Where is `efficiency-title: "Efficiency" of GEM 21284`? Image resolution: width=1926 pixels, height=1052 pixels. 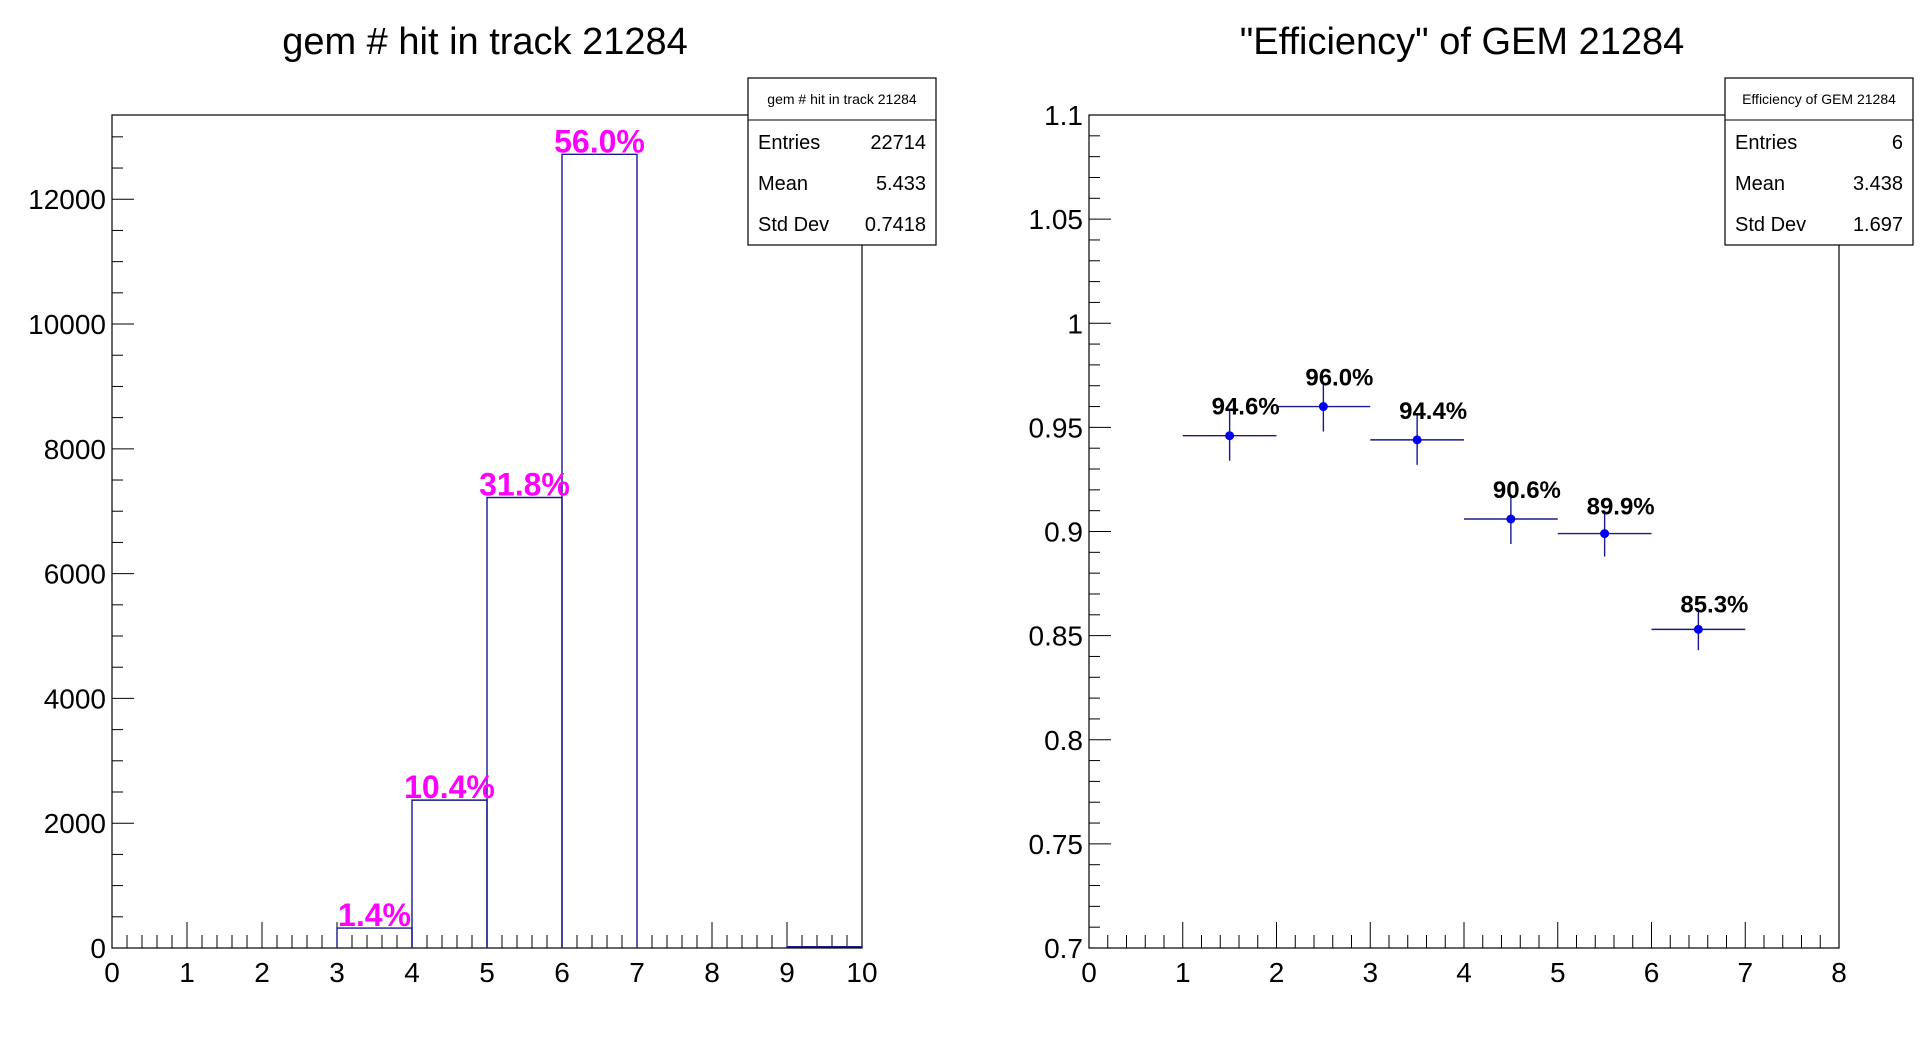
efficiency-title: "Efficiency" of GEM 21284 is located at coordinates (1462, 42).